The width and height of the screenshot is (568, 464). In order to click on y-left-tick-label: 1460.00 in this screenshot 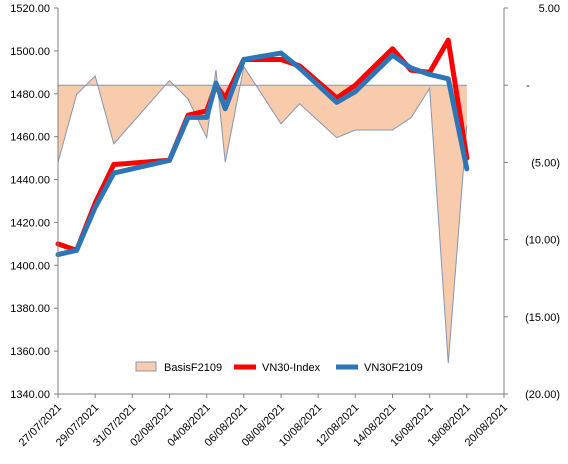, I will do `click(30, 138)`.